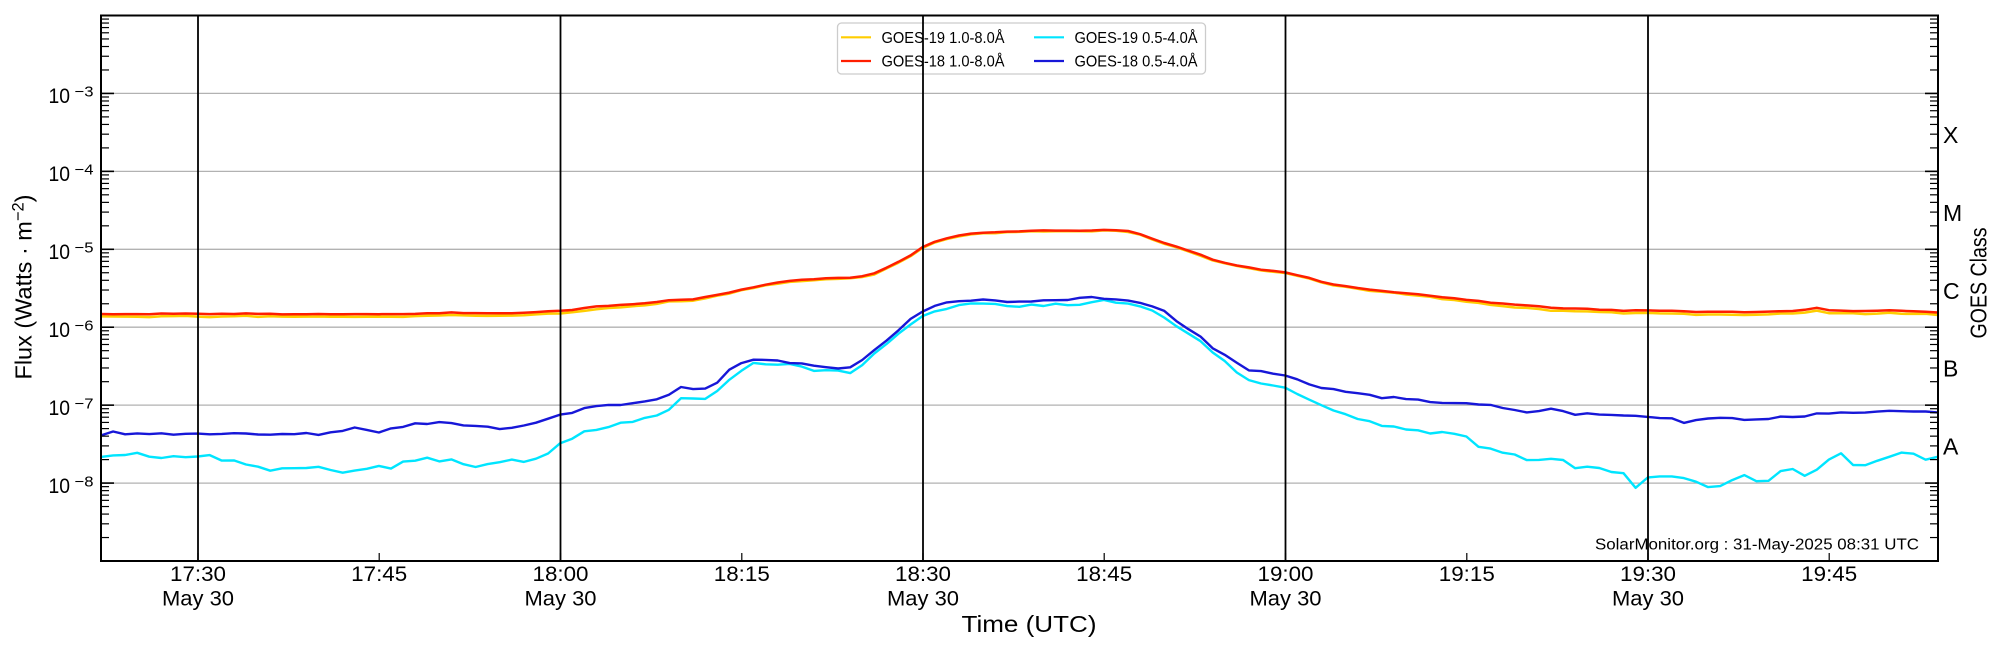 The height and width of the screenshot is (655, 2000). What do you see at coordinates (1950, 135) in the screenshot?
I see `svg-text: X` at bounding box center [1950, 135].